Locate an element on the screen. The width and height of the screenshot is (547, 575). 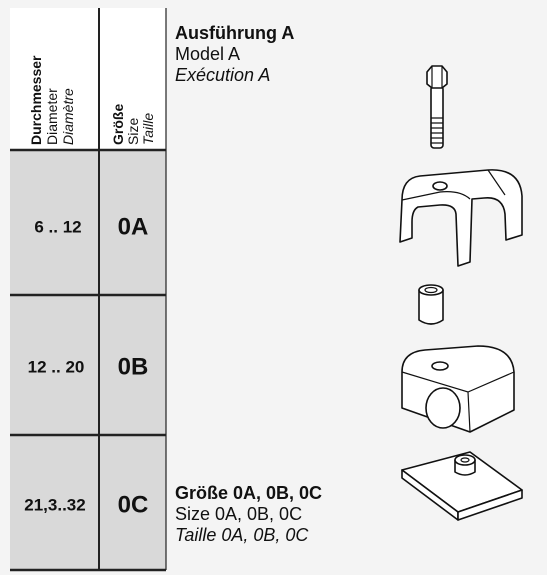
size-cell: 0B is located at coordinates (133, 366).